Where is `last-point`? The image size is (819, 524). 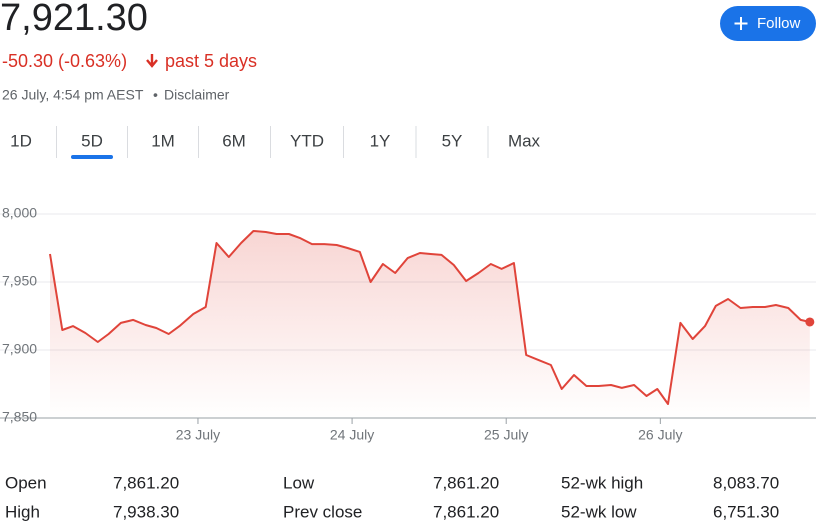 last-point is located at coordinates (810, 322).